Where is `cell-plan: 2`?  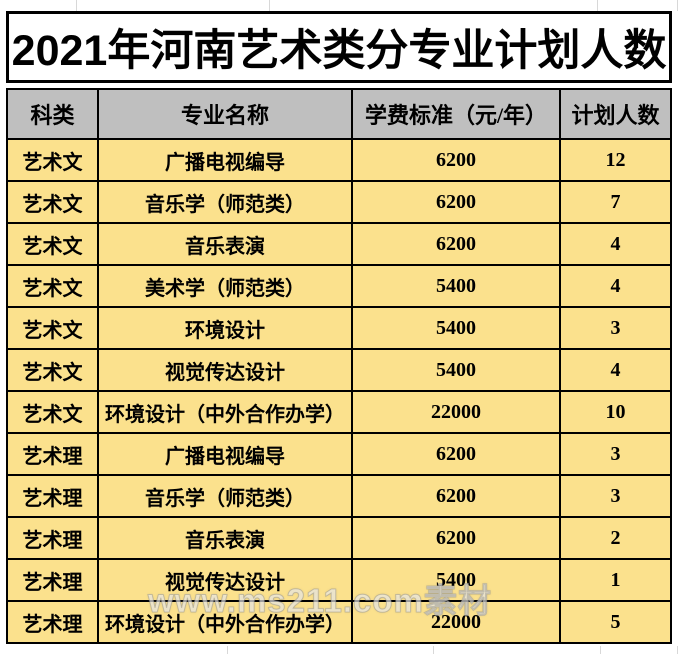
cell-plan: 2 is located at coordinates (615, 538).